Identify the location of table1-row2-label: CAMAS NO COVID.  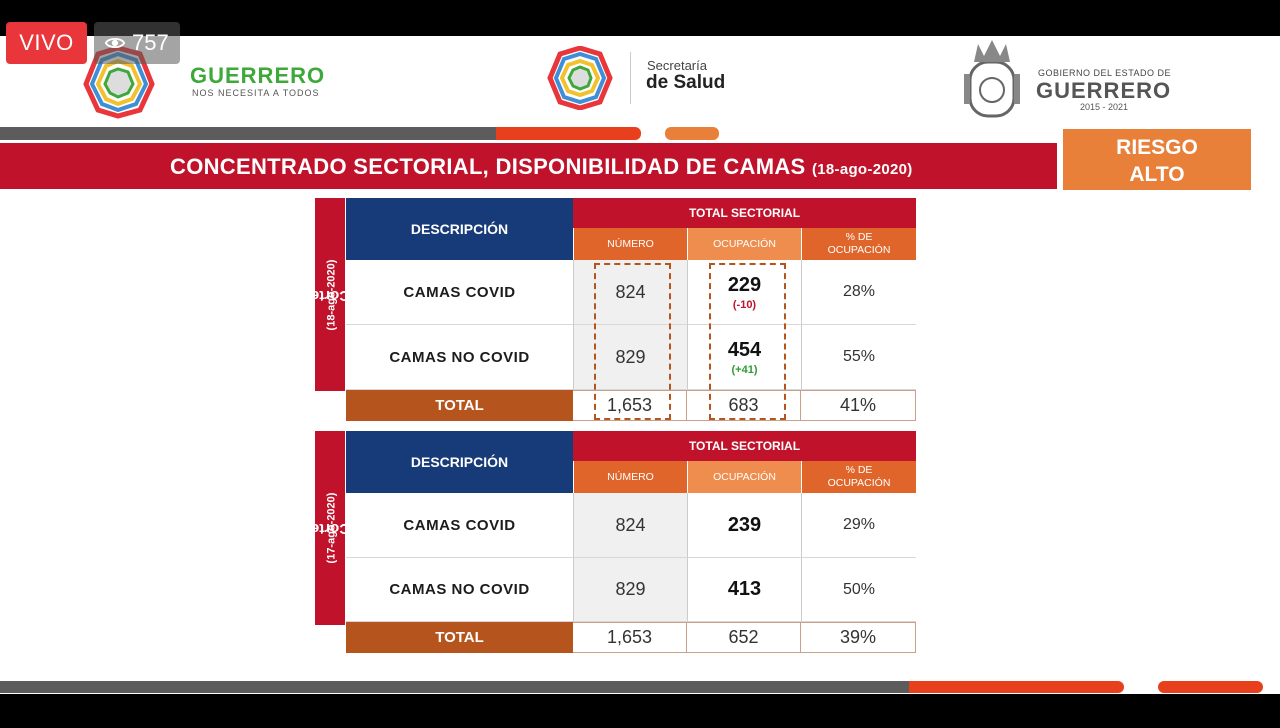
(459, 357).